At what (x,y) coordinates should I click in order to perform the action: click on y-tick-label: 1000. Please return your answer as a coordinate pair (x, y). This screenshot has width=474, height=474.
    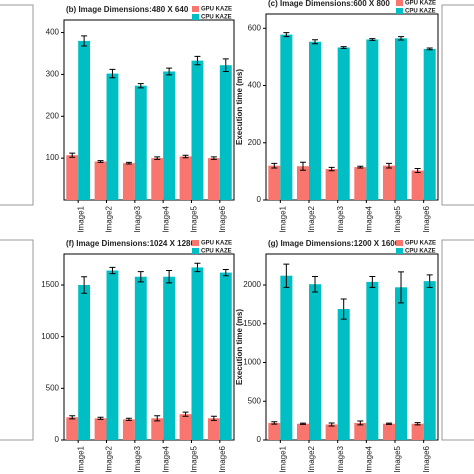
    Looking at the image, I should click on (252, 362).